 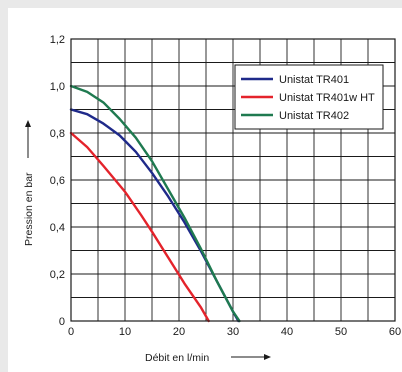 I want to click on y-tick-label: 1,2, so click(x=57, y=40).